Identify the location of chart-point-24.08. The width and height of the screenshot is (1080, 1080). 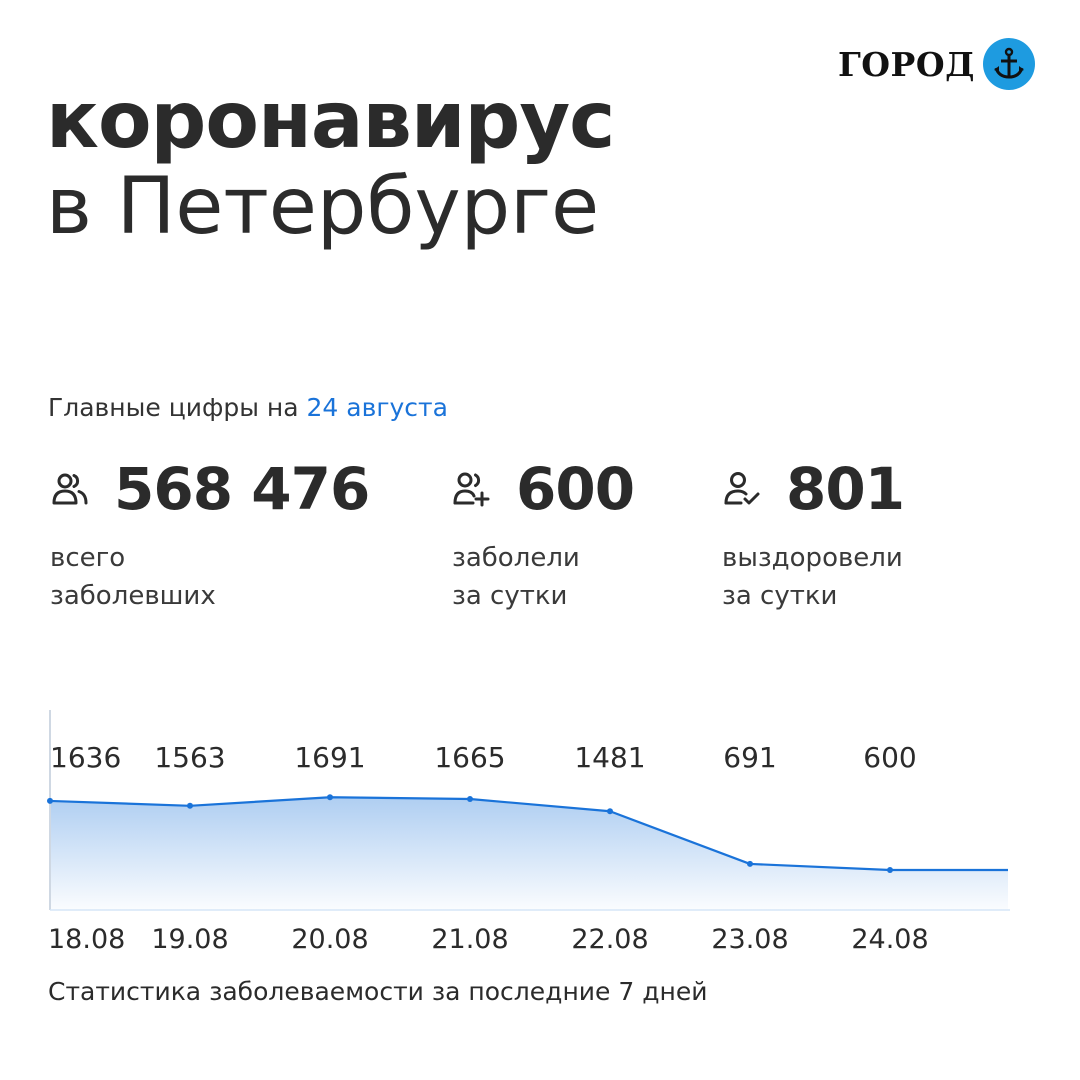
(890, 870).